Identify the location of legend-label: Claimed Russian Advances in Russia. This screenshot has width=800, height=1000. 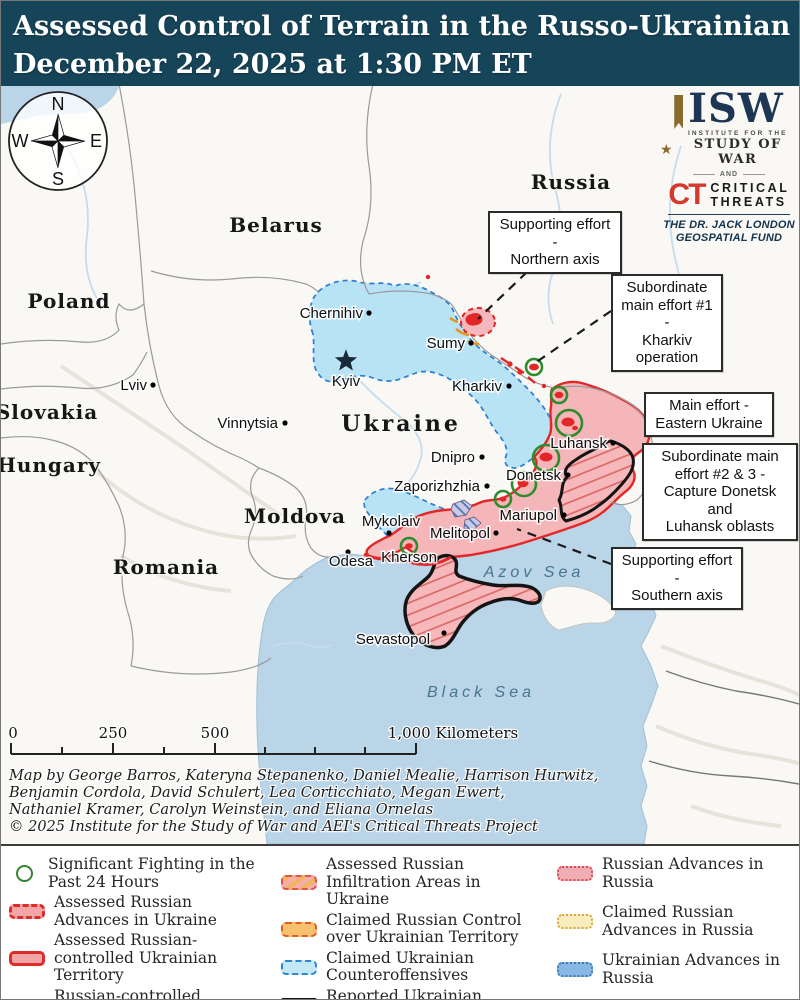
(678, 921).